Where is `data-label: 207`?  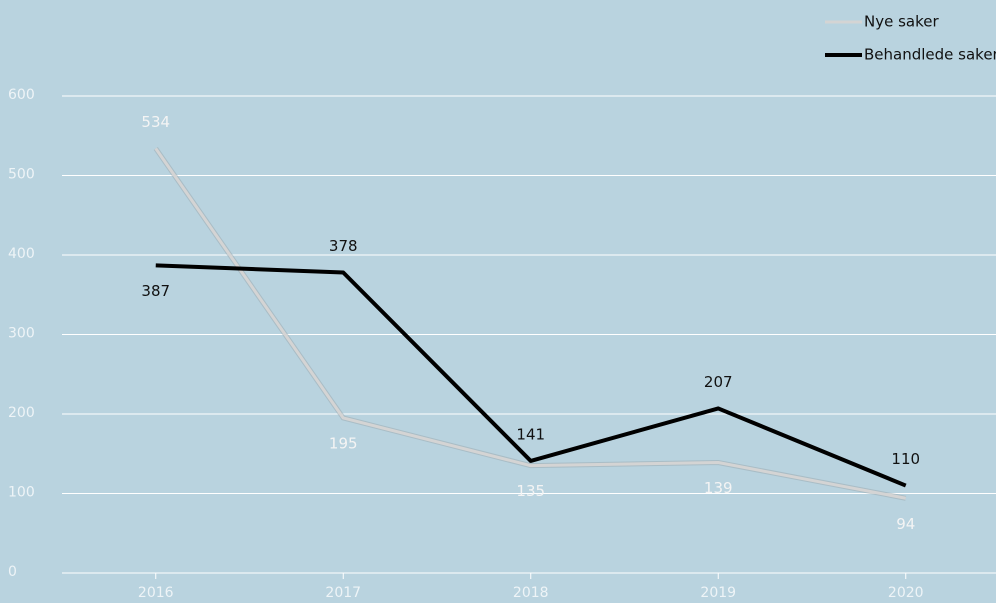 data-label: 207 is located at coordinates (718, 382).